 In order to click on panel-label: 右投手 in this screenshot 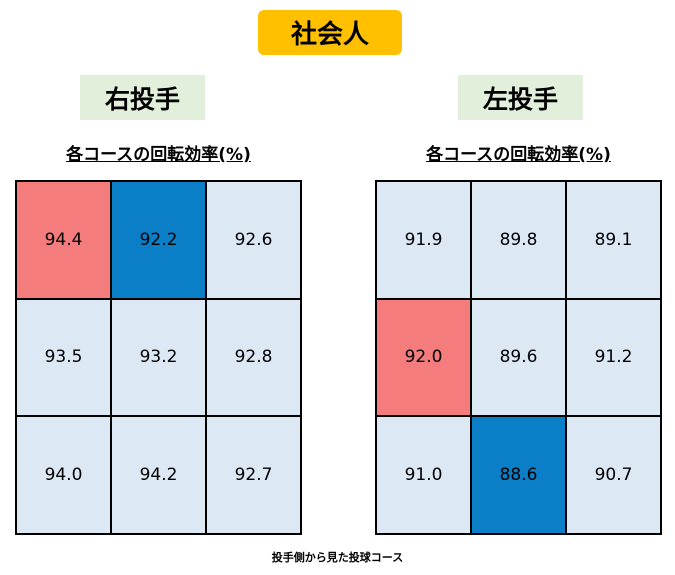, I will do `click(142, 97)`.